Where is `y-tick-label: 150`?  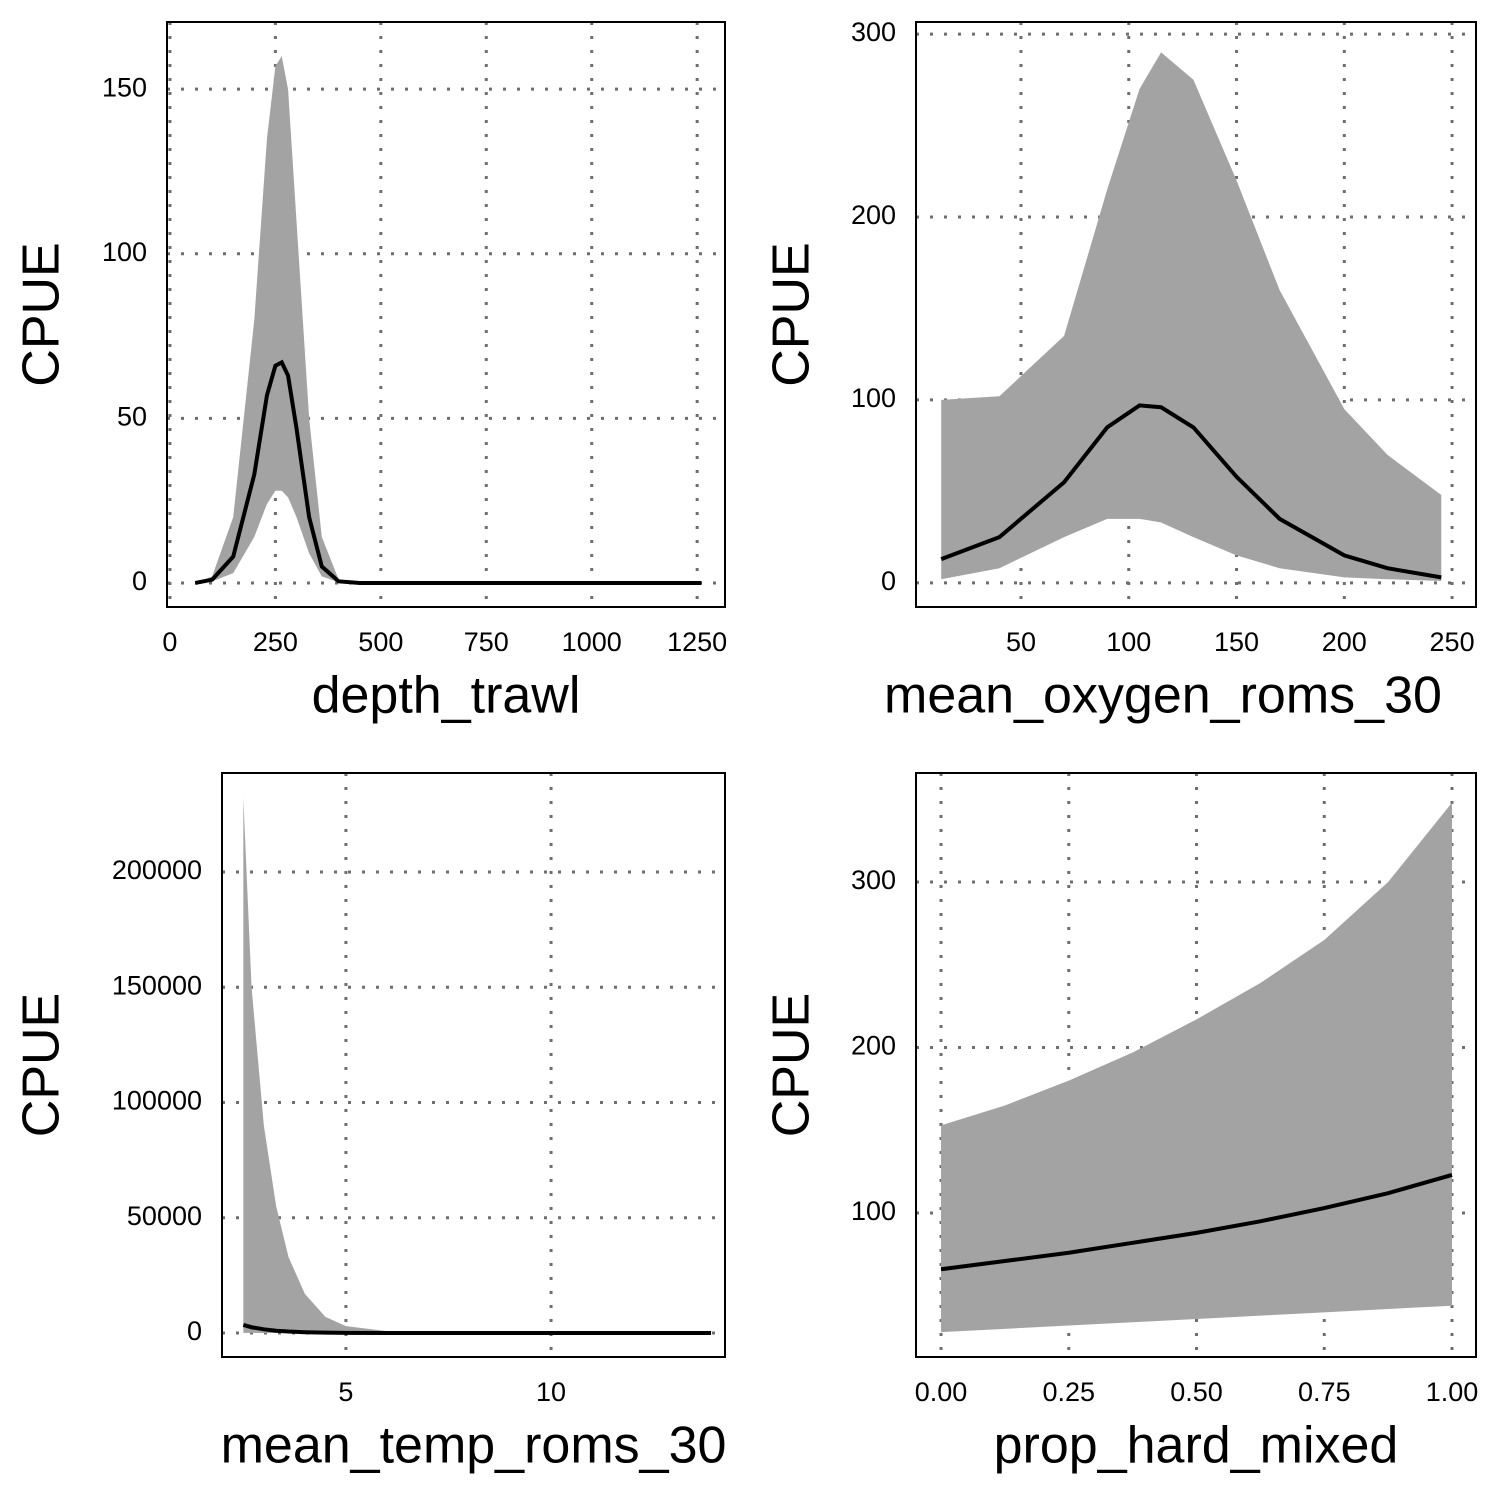
y-tick-label: 150 is located at coordinates (124, 87).